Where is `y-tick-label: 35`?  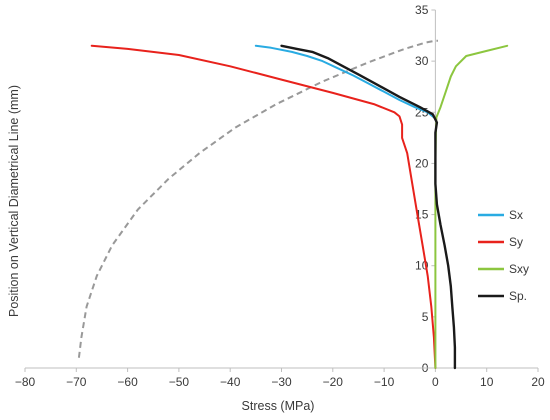
y-tick-label: 35 is located at coordinates (422, 10).